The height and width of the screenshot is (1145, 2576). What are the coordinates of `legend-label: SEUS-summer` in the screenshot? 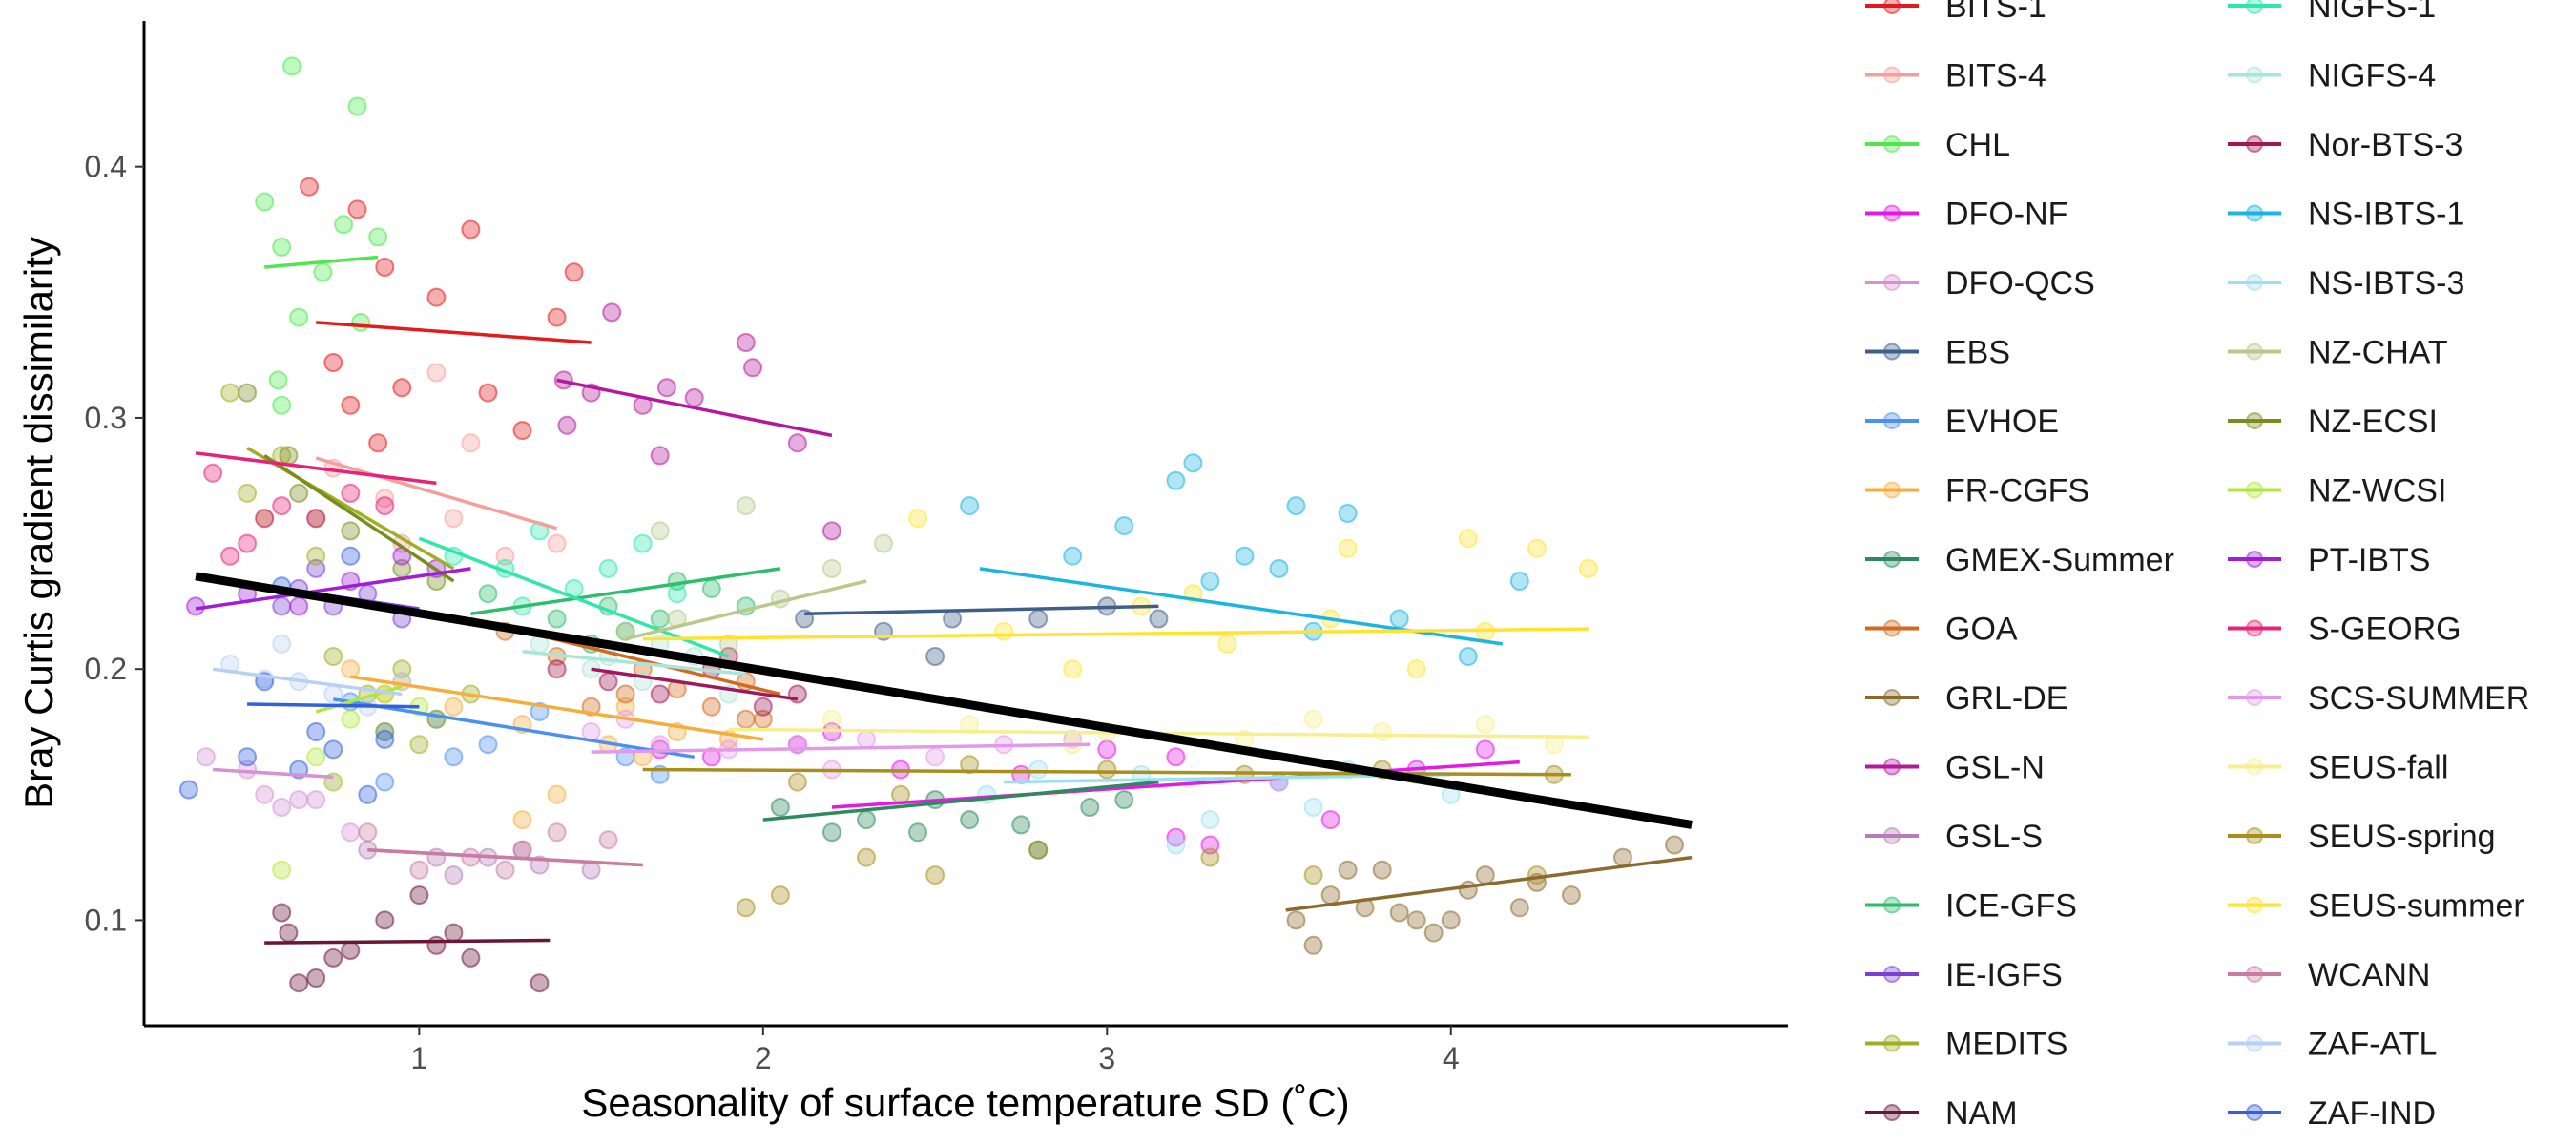 It's located at (2416, 907).